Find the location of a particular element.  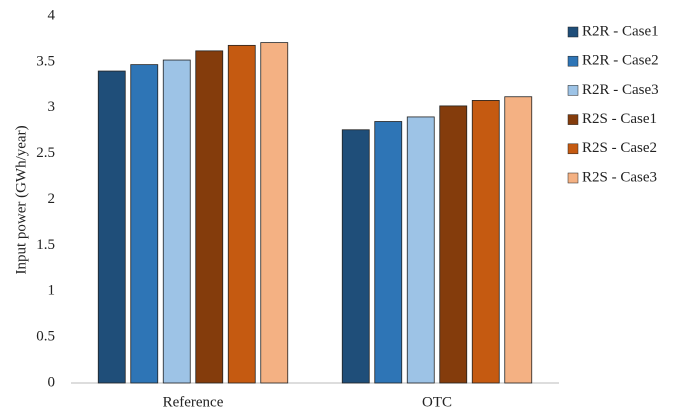

y-axis-label: Input power (GWh/year) is located at coordinates (21, 199).